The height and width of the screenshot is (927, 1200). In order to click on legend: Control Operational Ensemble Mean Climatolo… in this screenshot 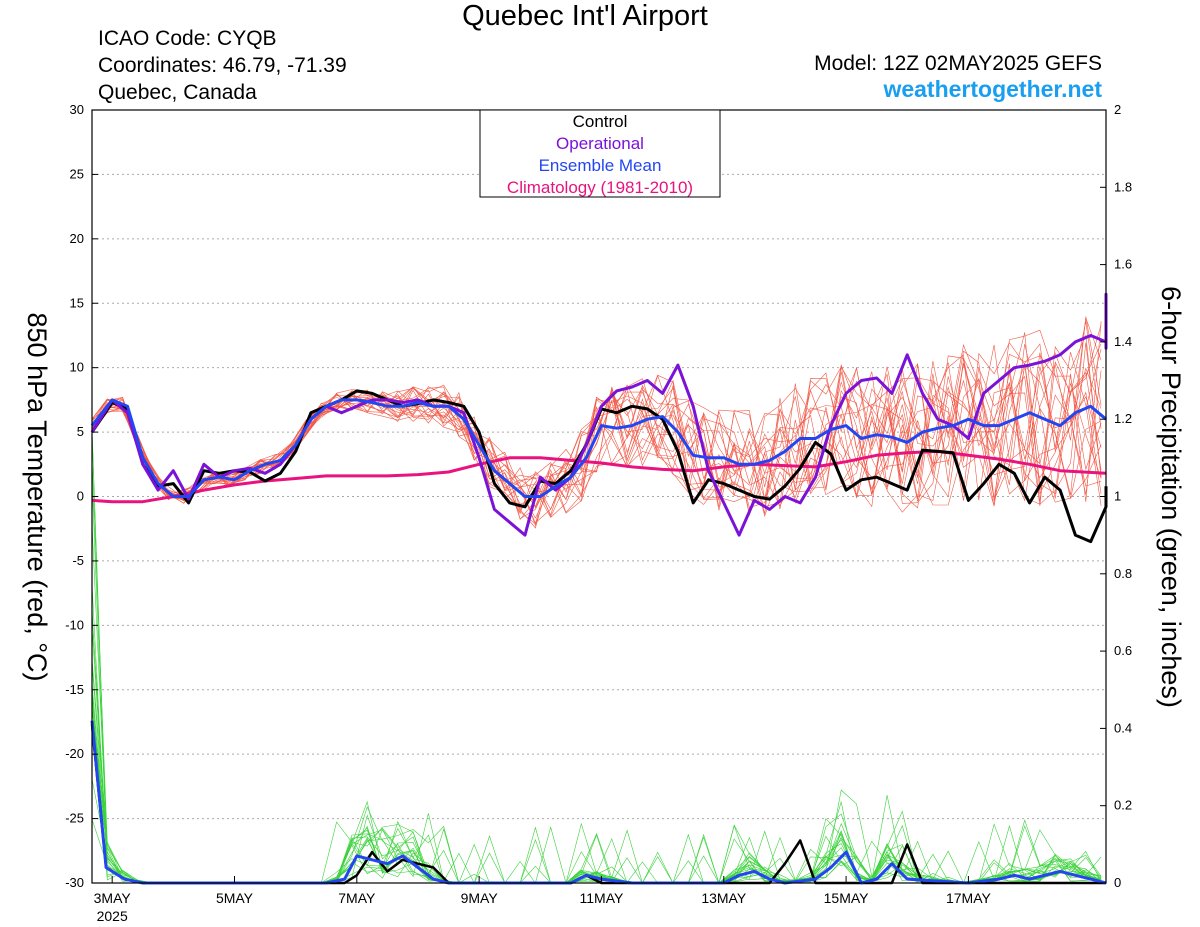, I will do `click(600, 153)`.